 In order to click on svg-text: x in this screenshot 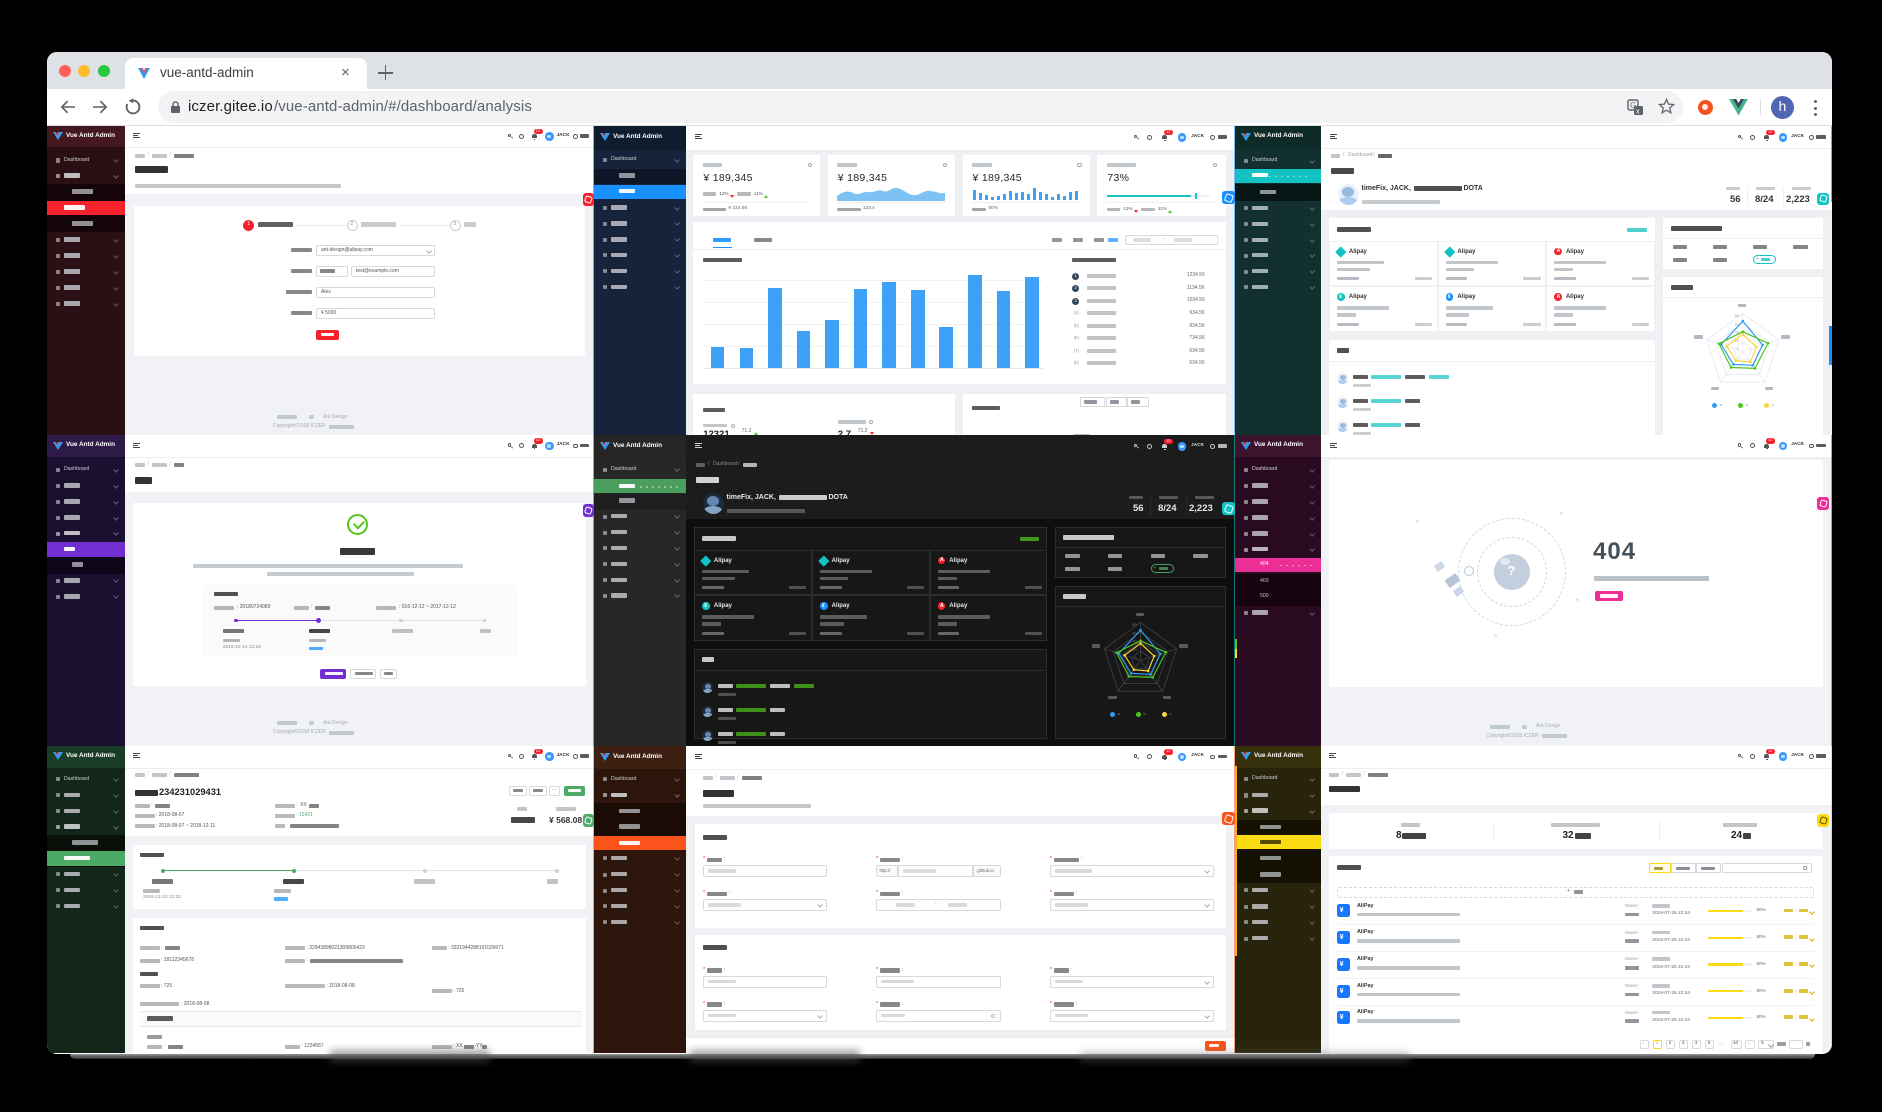, I will do `click(1638, 112)`.